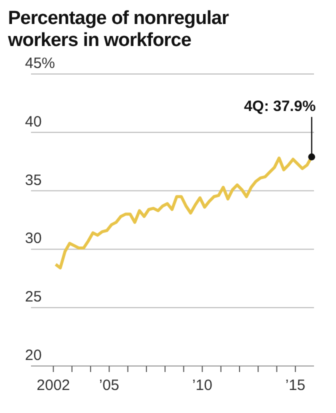 This screenshot has width=336, height=413. What do you see at coordinates (53, 385) in the screenshot?
I see `x-tick-label: 2002` at bounding box center [53, 385].